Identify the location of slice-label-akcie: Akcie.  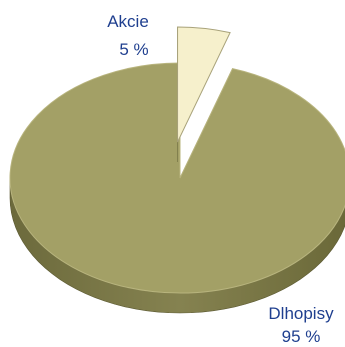
(128, 21).